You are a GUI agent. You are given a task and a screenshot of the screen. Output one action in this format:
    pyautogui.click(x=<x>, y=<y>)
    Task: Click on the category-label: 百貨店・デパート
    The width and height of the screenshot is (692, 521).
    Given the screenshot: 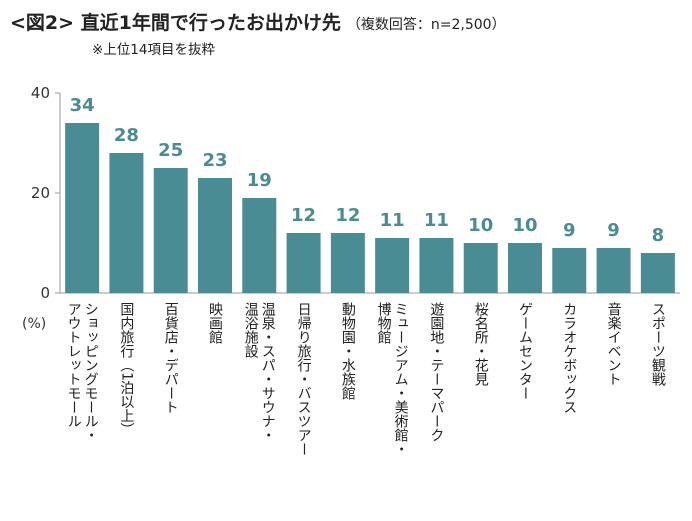 What is the action you would take?
    pyautogui.click(x=171, y=358)
    